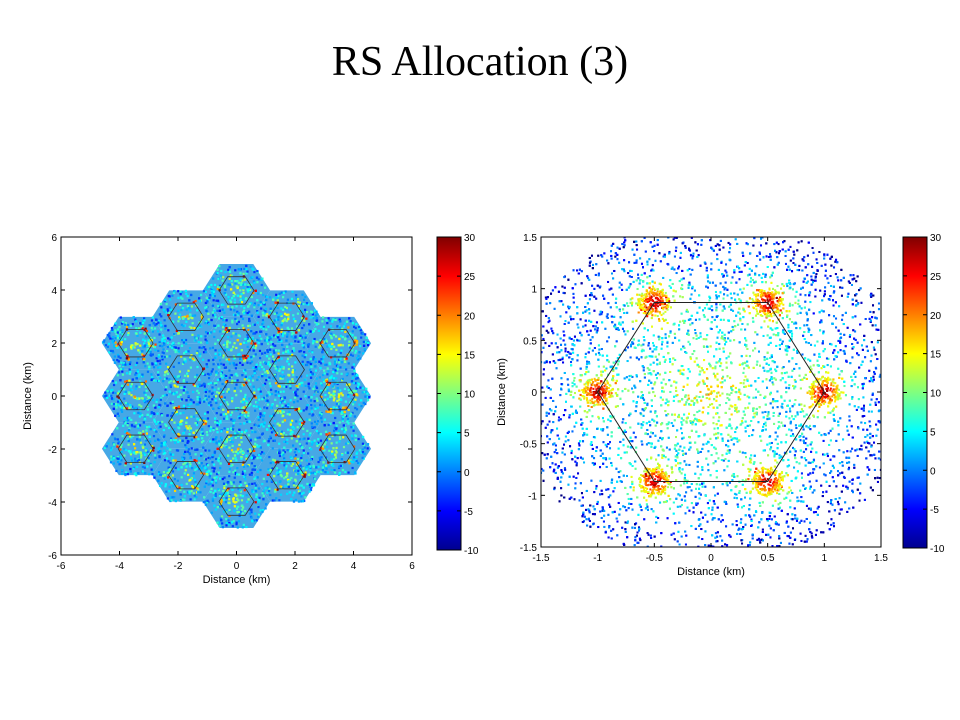 The width and height of the screenshot is (960, 720). What do you see at coordinates (480, 62) in the screenshot?
I see `slide-title: RS Allocation (3)` at bounding box center [480, 62].